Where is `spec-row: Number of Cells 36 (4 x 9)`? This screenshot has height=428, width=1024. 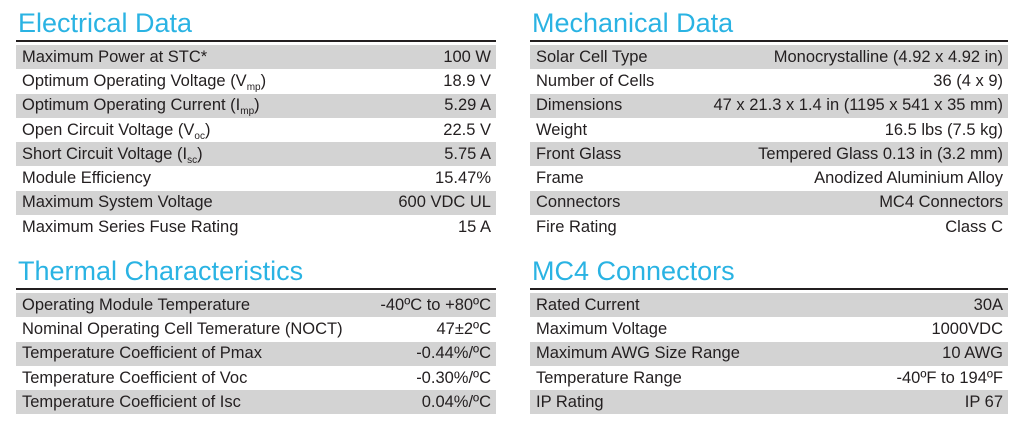
spec-row: Number of Cells 36 (4 x 9) is located at coordinates (769, 81).